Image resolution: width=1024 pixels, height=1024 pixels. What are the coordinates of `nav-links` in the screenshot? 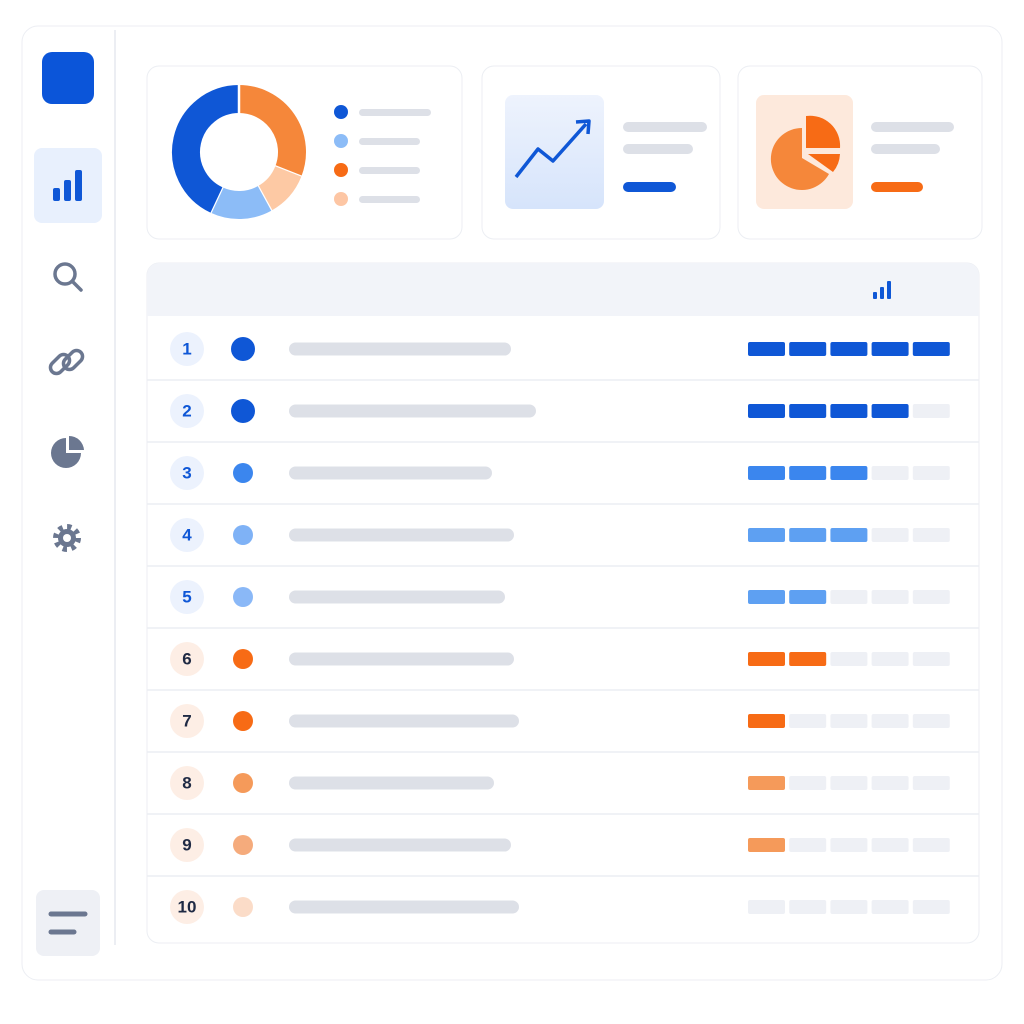 It's located at (66, 362).